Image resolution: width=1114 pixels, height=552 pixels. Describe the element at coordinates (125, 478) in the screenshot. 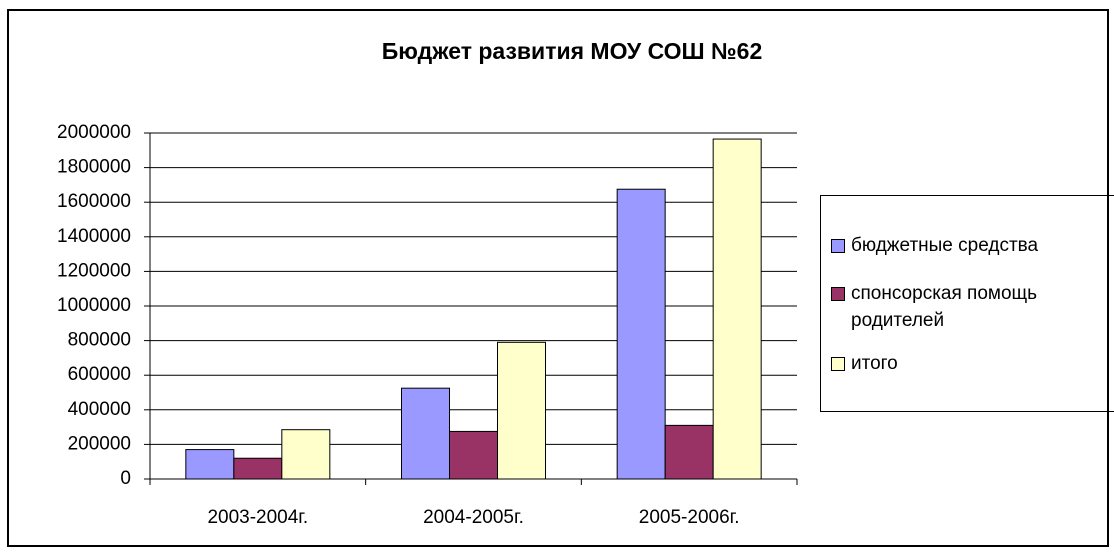

I see `y-tick-label: 0` at that location.